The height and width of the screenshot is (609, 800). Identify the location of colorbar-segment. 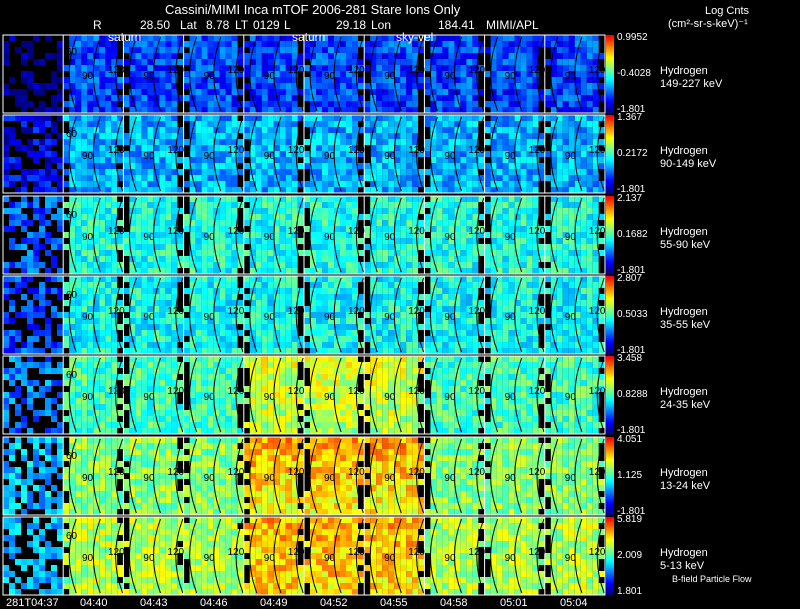
(610, 128).